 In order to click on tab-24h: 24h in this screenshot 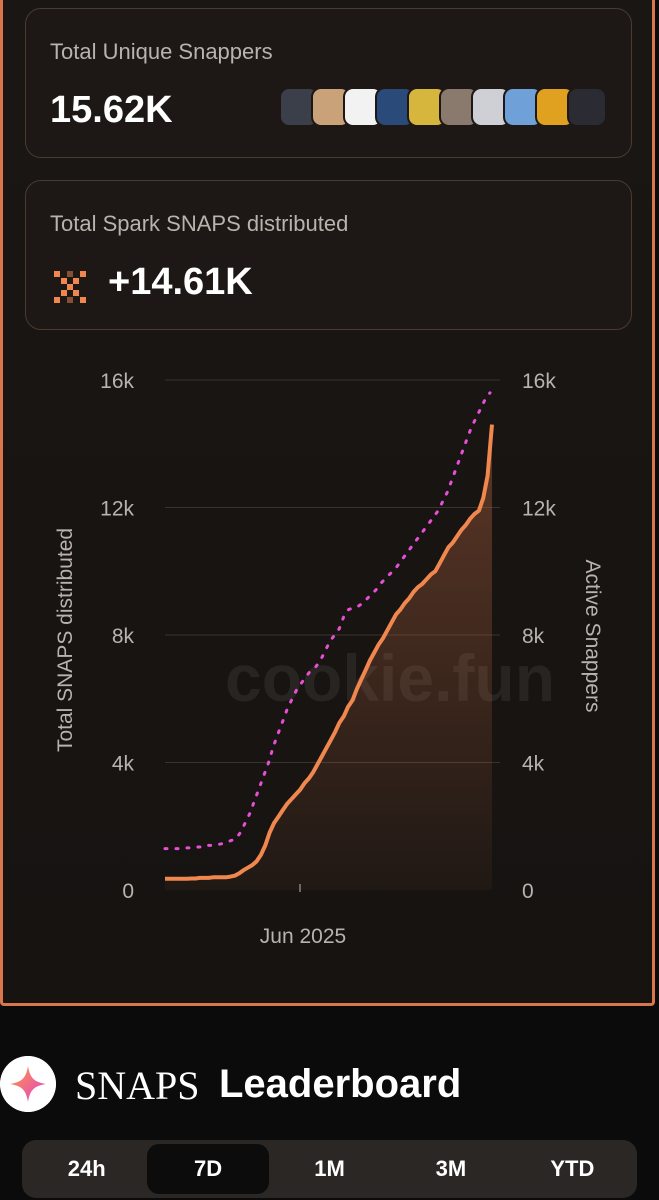, I will do `click(86, 1168)`.